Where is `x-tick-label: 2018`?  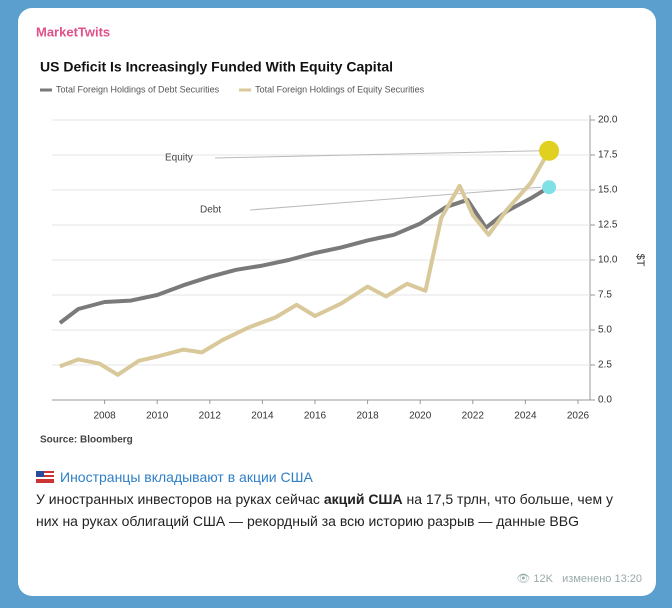 x-tick-label: 2018 is located at coordinates (367, 416).